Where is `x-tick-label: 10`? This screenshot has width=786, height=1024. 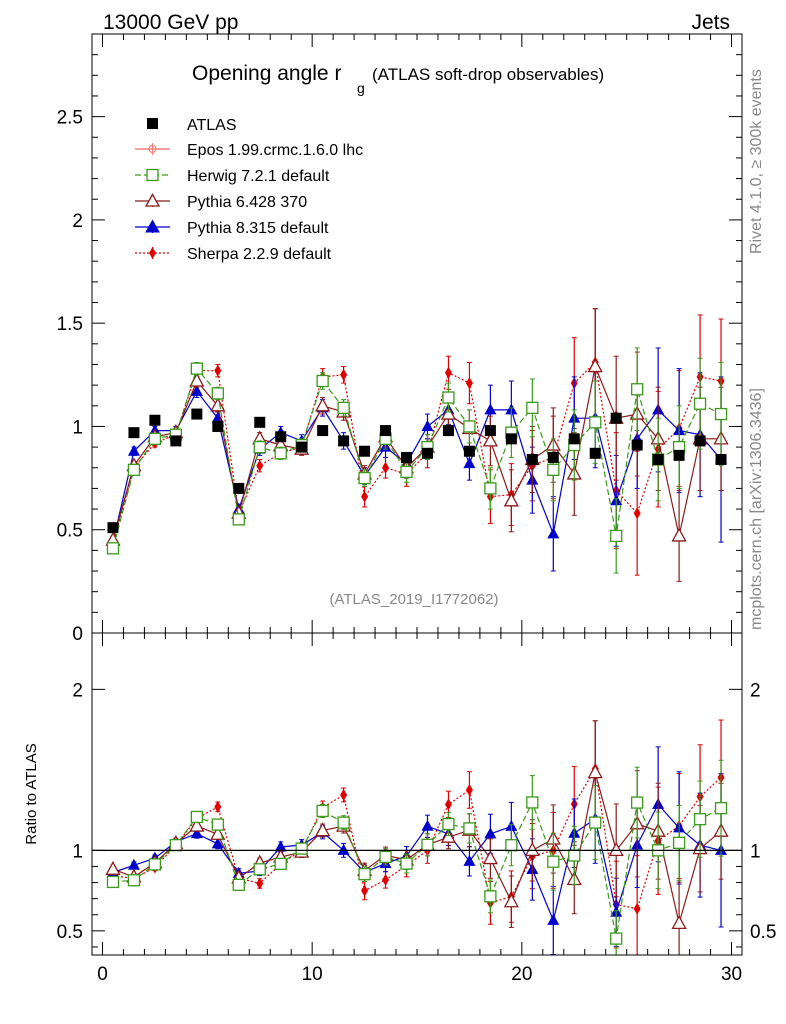 x-tick-label: 10 is located at coordinates (312, 974).